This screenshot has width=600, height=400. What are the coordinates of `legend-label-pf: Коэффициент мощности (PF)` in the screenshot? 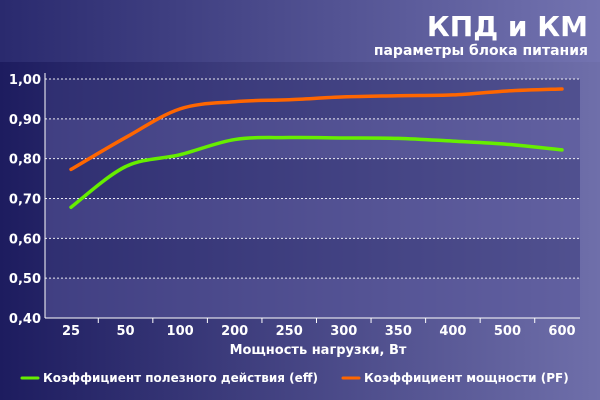 It's located at (466, 378).